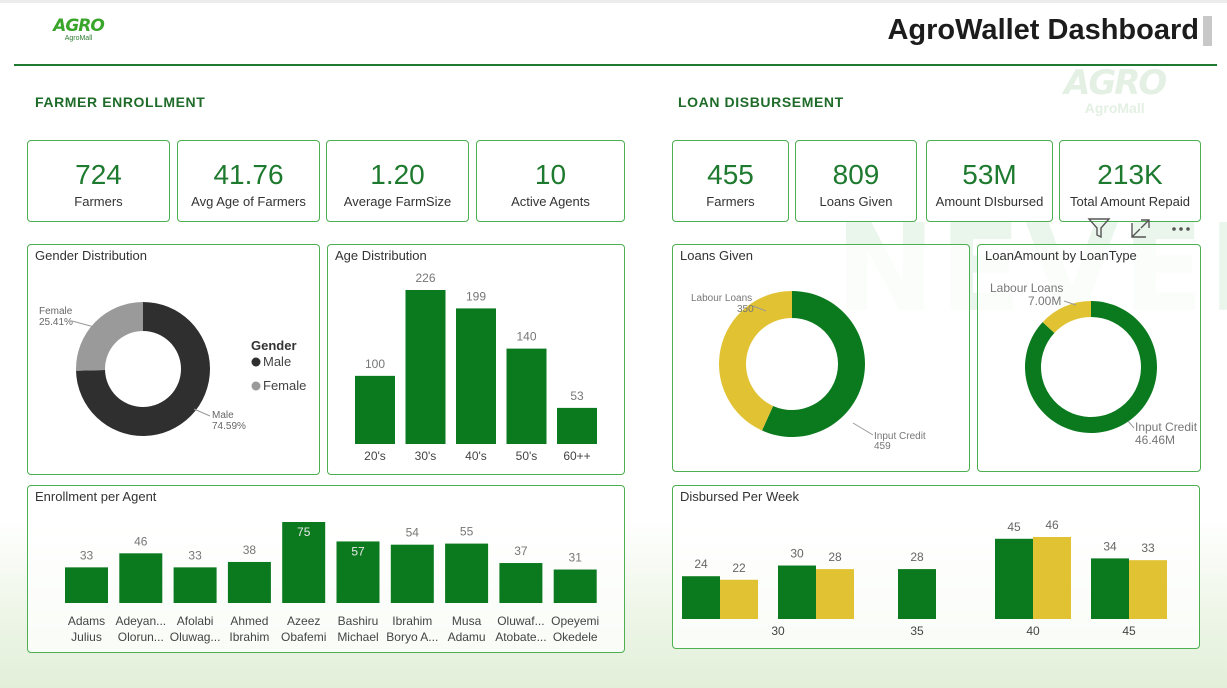 Image resolution: width=1227 pixels, height=688 pixels. What do you see at coordinates (730, 174) in the screenshot?
I see `kpi-value: 455` at bounding box center [730, 174].